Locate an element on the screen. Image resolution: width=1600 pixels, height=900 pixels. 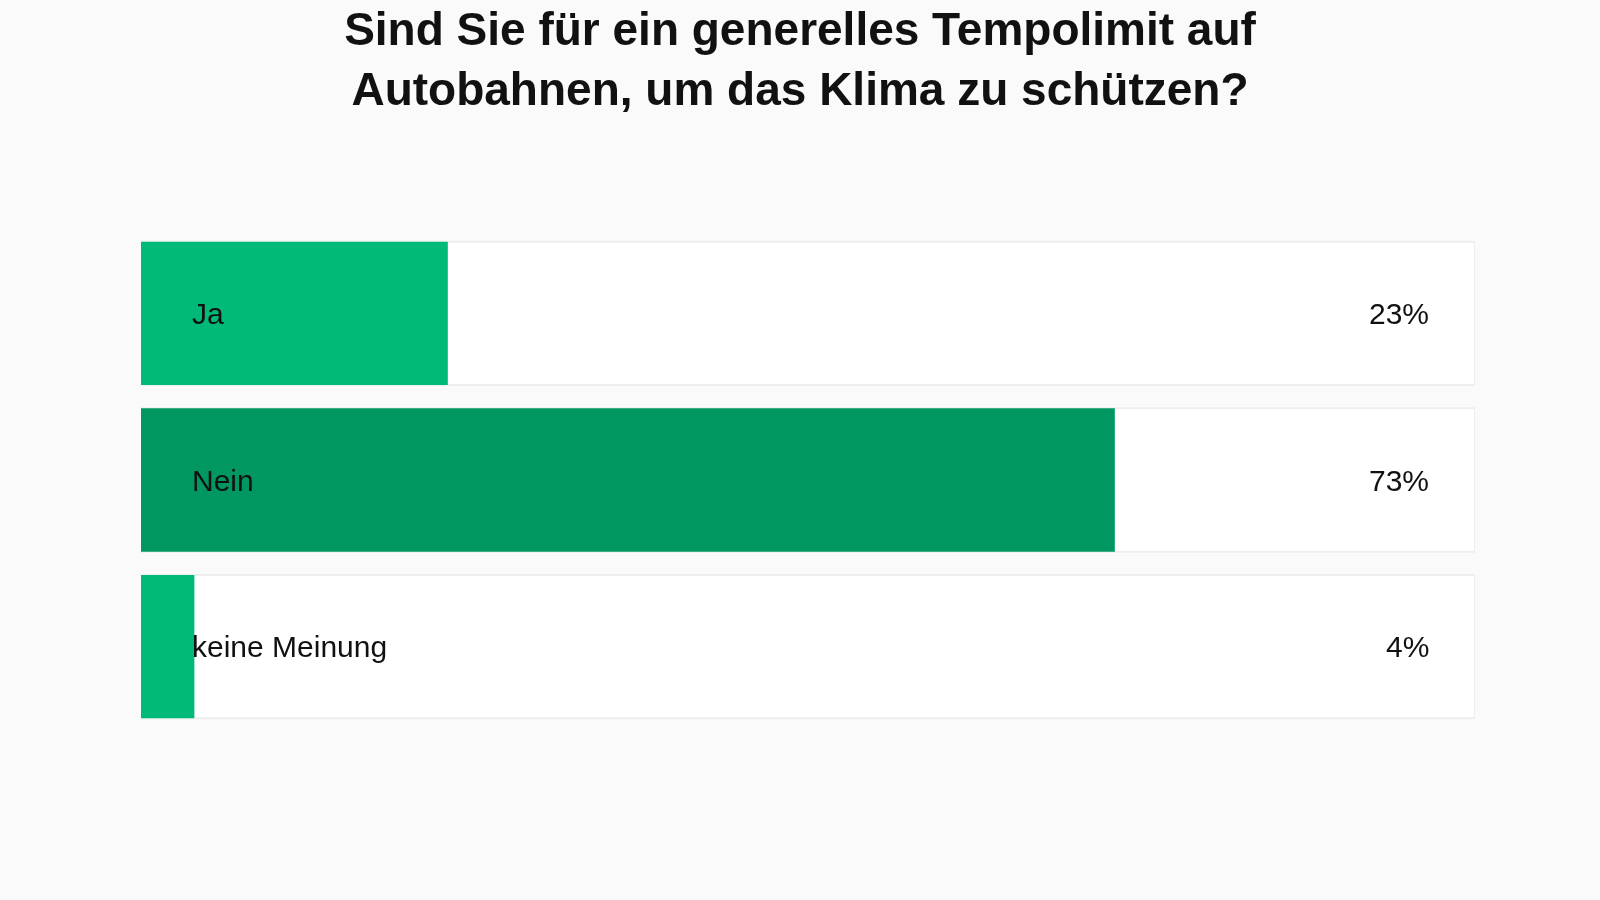
data-label: 4% is located at coordinates (1408, 646).